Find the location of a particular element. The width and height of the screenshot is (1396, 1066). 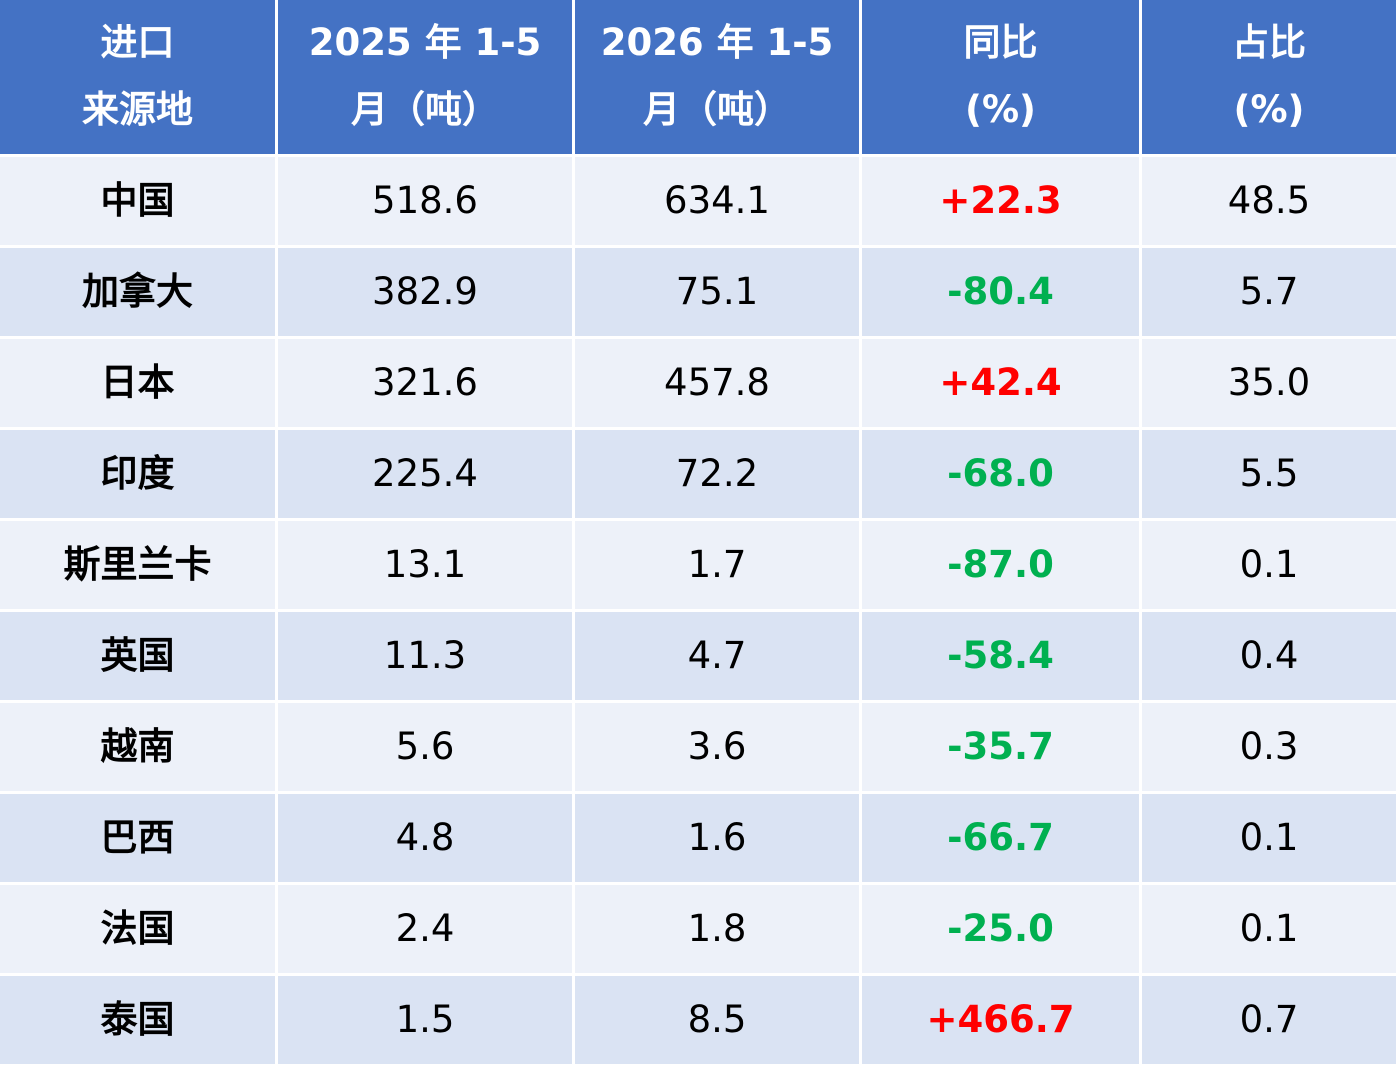

value-cell: 48.5 is located at coordinates (1269, 202).